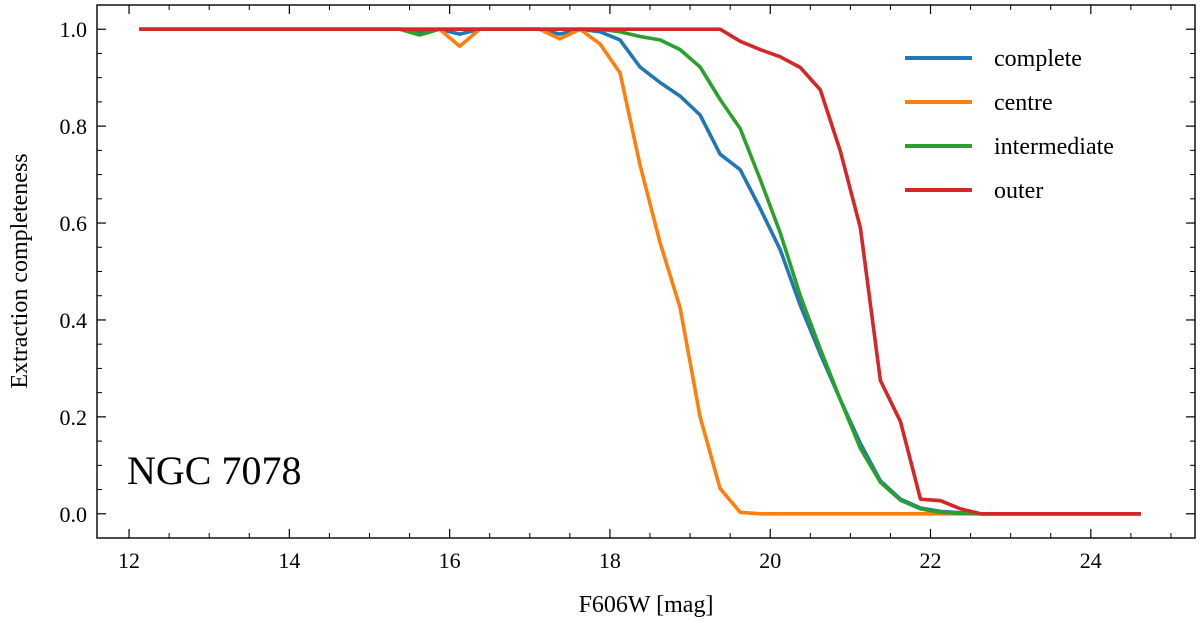 The width and height of the screenshot is (1200, 622). Describe the element at coordinates (770, 560) in the screenshot. I see `x-tick-label: 20` at that location.